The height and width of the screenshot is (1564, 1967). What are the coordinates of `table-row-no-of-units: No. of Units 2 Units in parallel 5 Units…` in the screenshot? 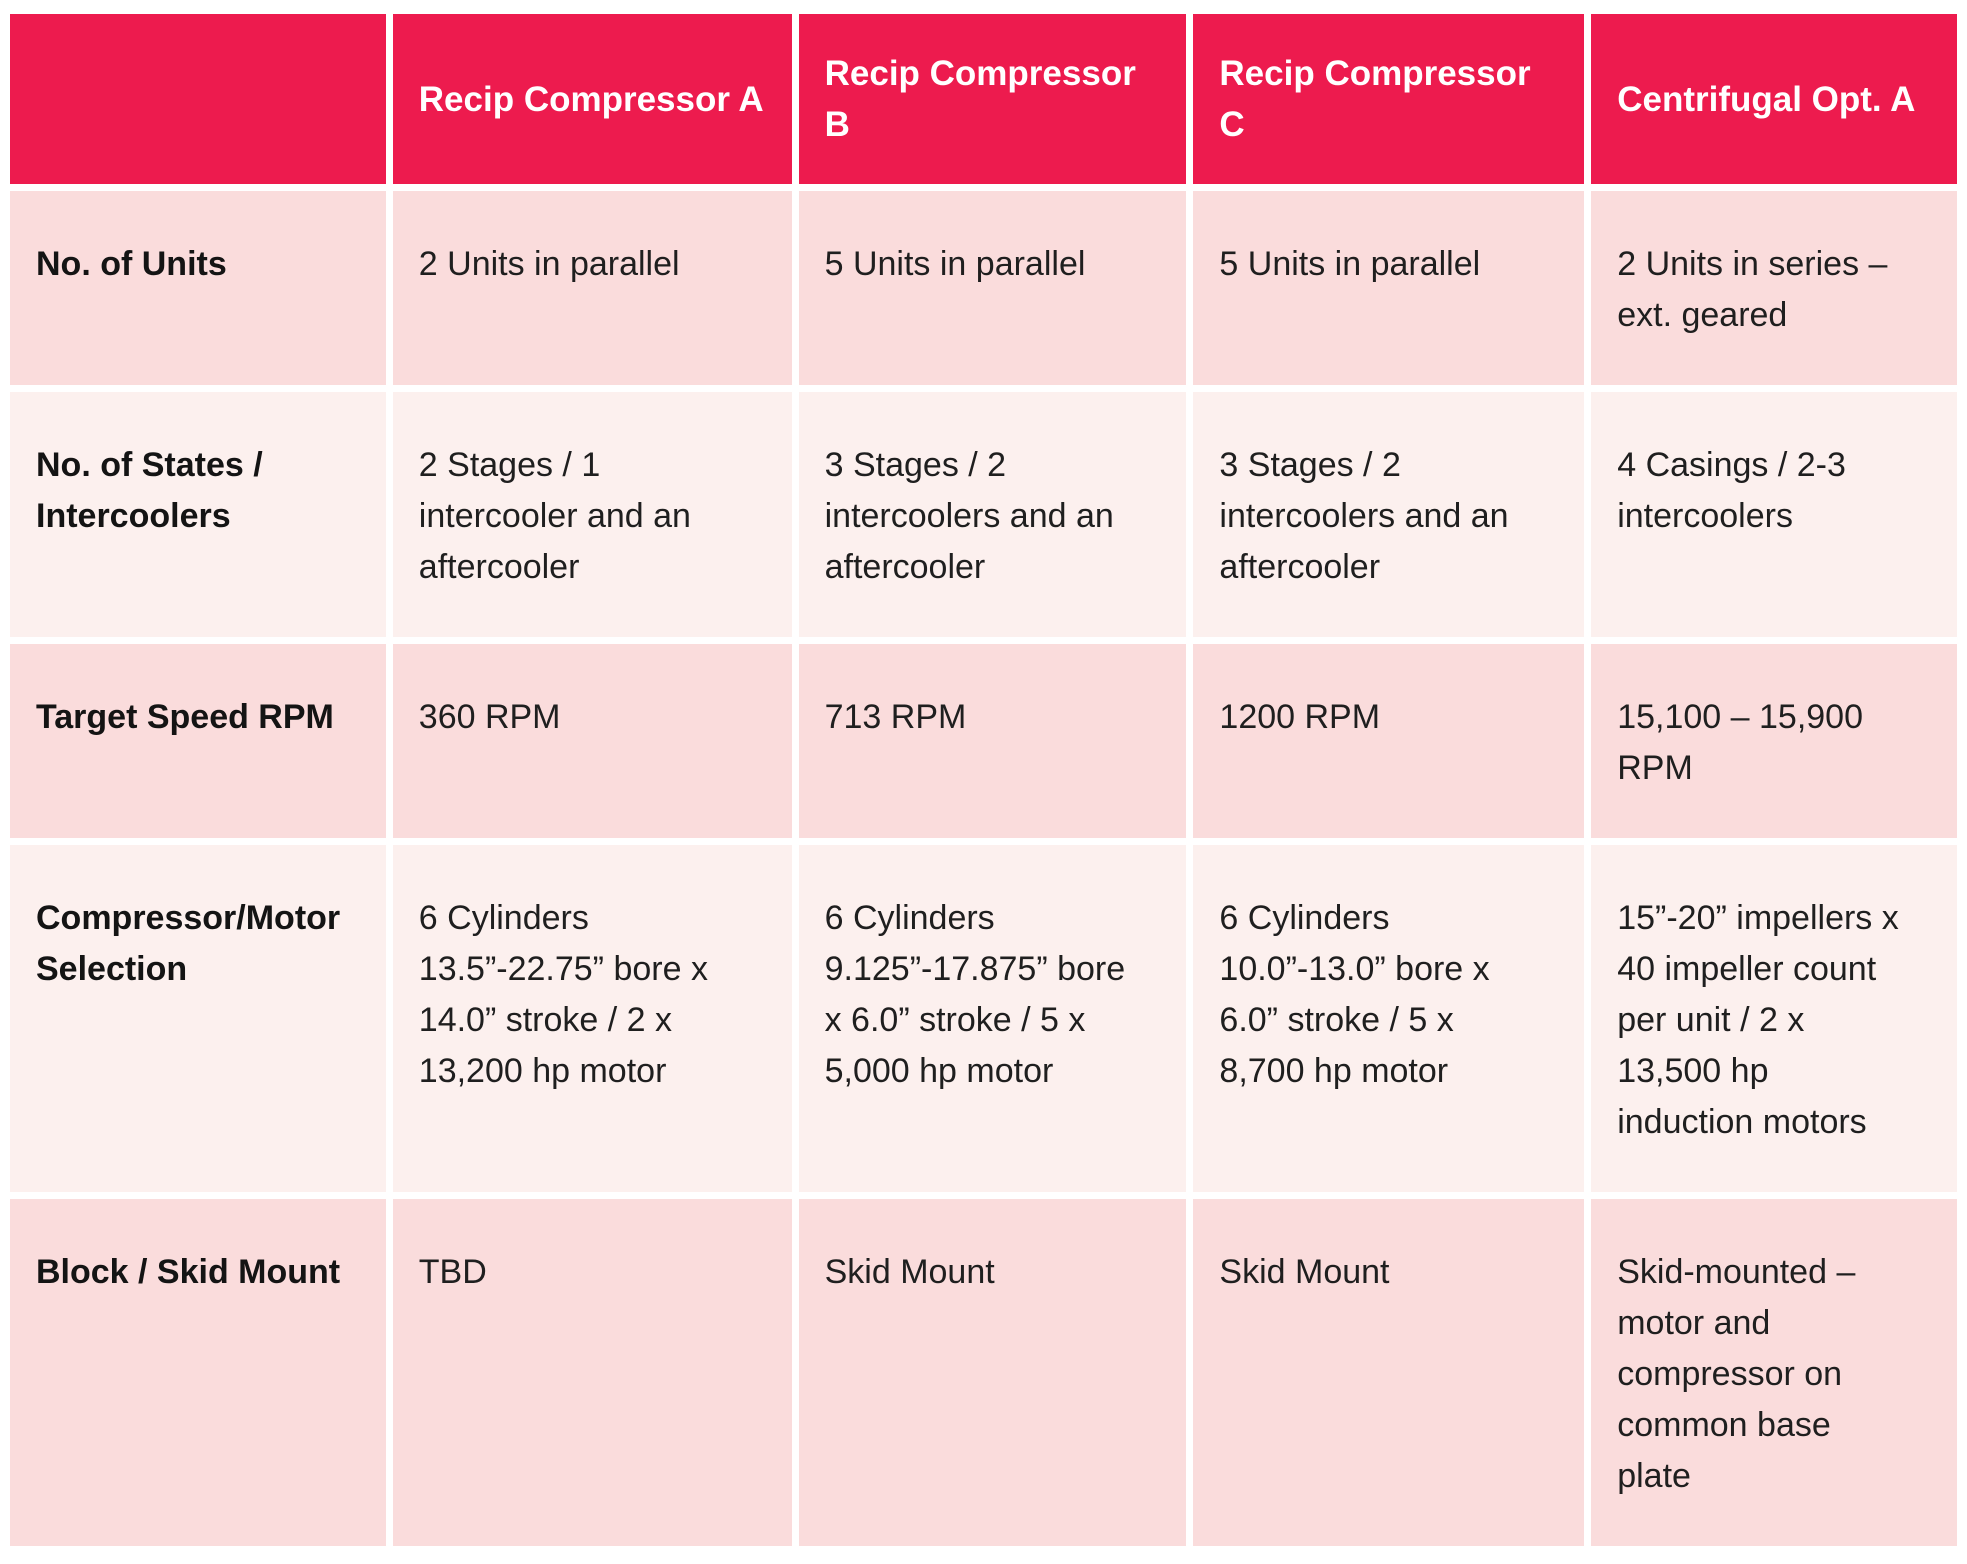 It's located at (983, 288).